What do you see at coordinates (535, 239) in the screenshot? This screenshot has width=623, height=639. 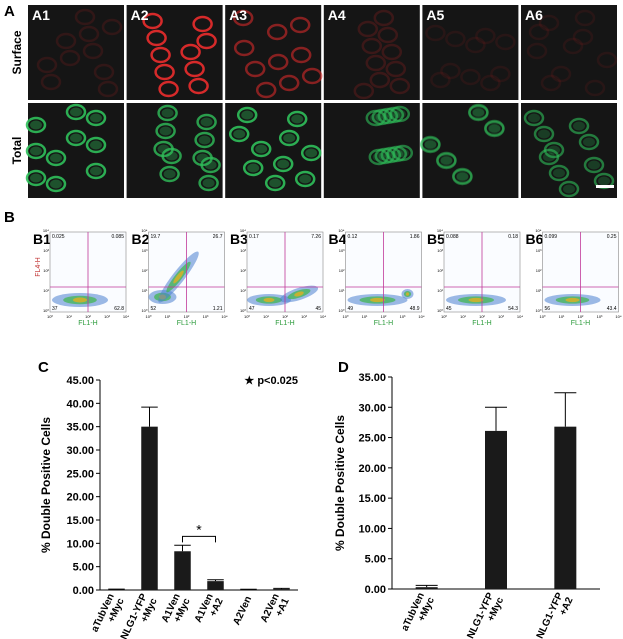 I see `plot-label: B6` at bounding box center [535, 239].